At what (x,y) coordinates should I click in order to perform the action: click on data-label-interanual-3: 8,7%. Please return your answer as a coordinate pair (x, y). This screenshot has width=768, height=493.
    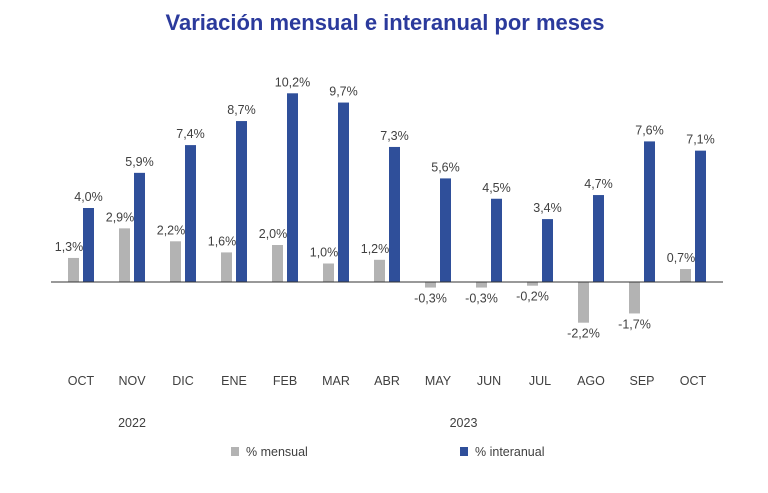
    Looking at the image, I should click on (241, 110).